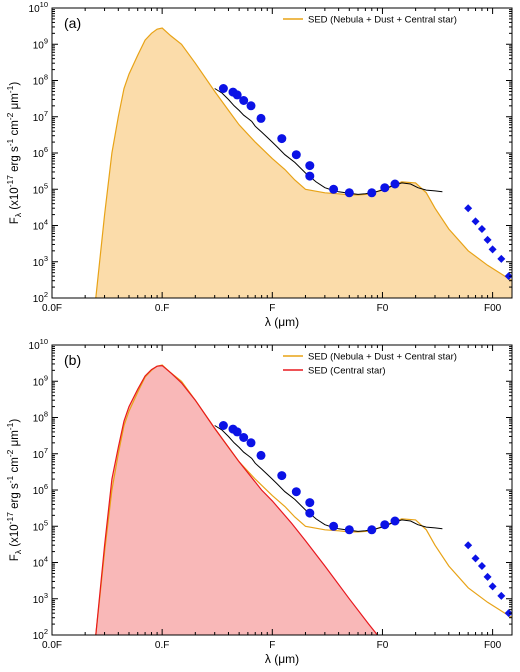 The image size is (520, 672). What do you see at coordinates (72, 360) in the screenshot?
I see `panel-label: (b)` at bounding box center [72, 360].